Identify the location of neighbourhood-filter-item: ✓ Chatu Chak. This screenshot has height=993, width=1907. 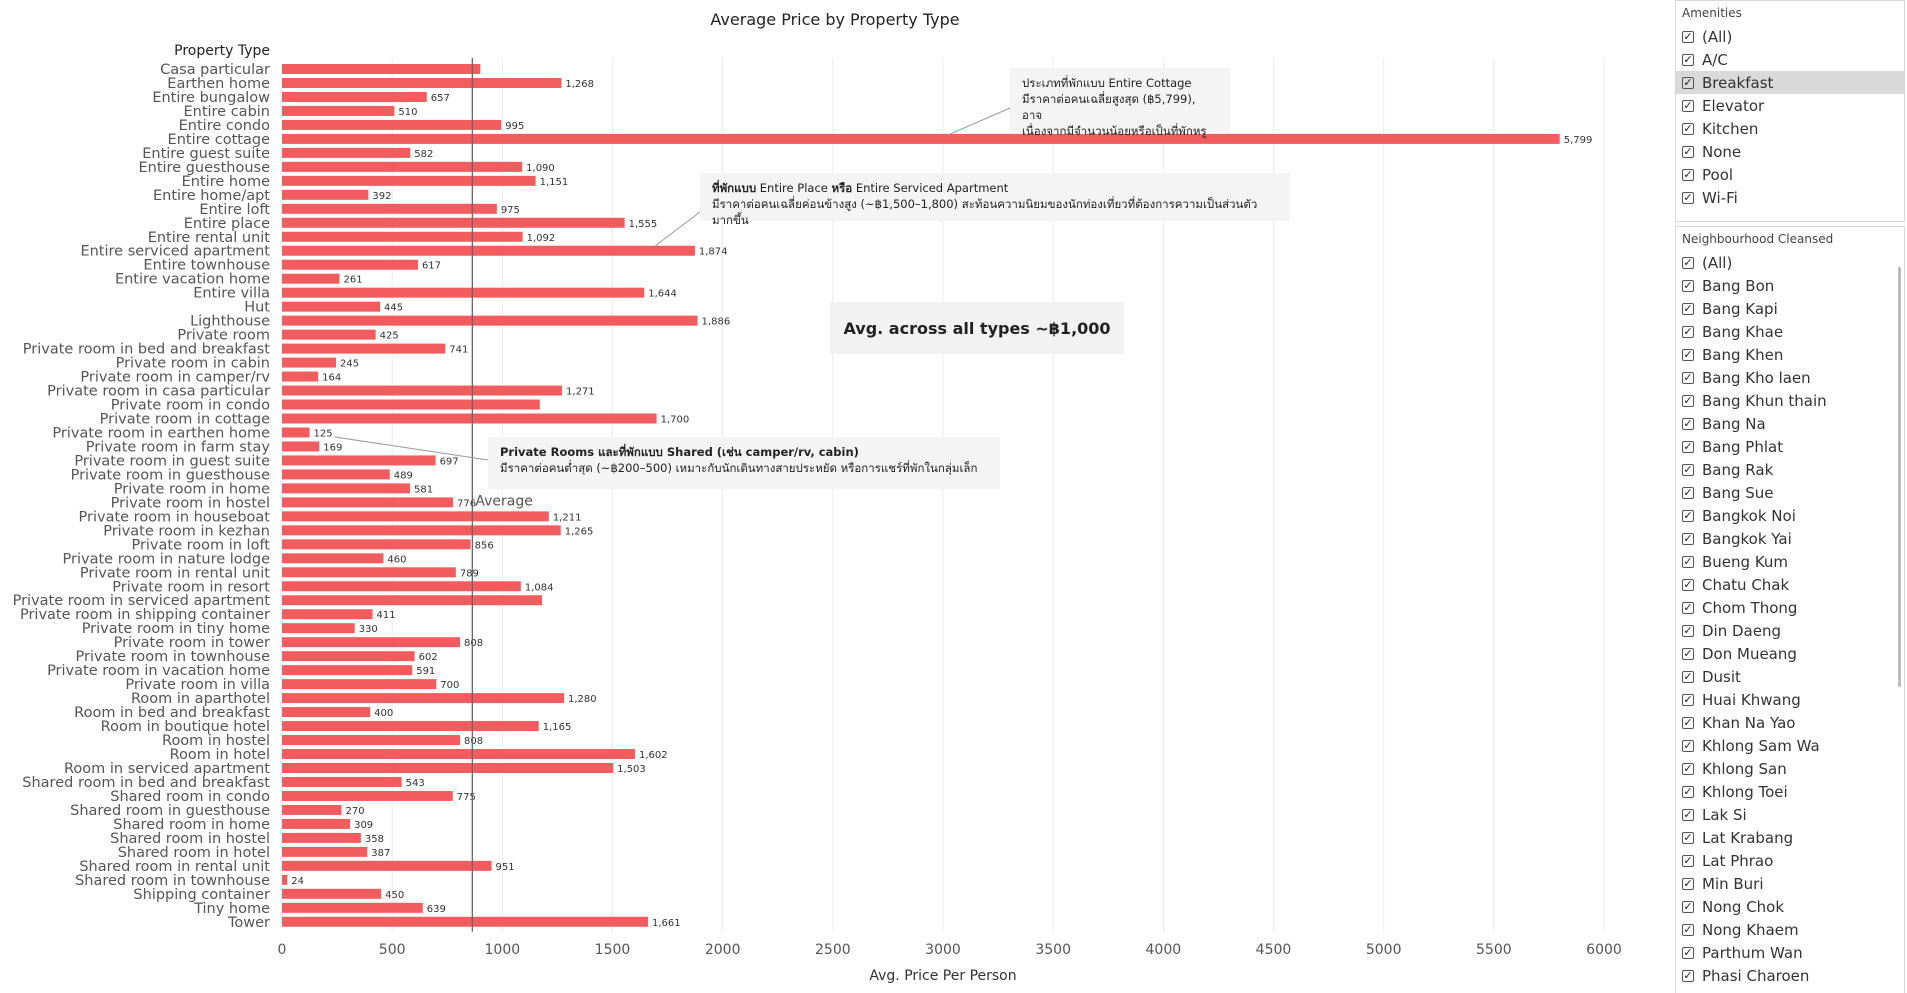
(1790, 584).